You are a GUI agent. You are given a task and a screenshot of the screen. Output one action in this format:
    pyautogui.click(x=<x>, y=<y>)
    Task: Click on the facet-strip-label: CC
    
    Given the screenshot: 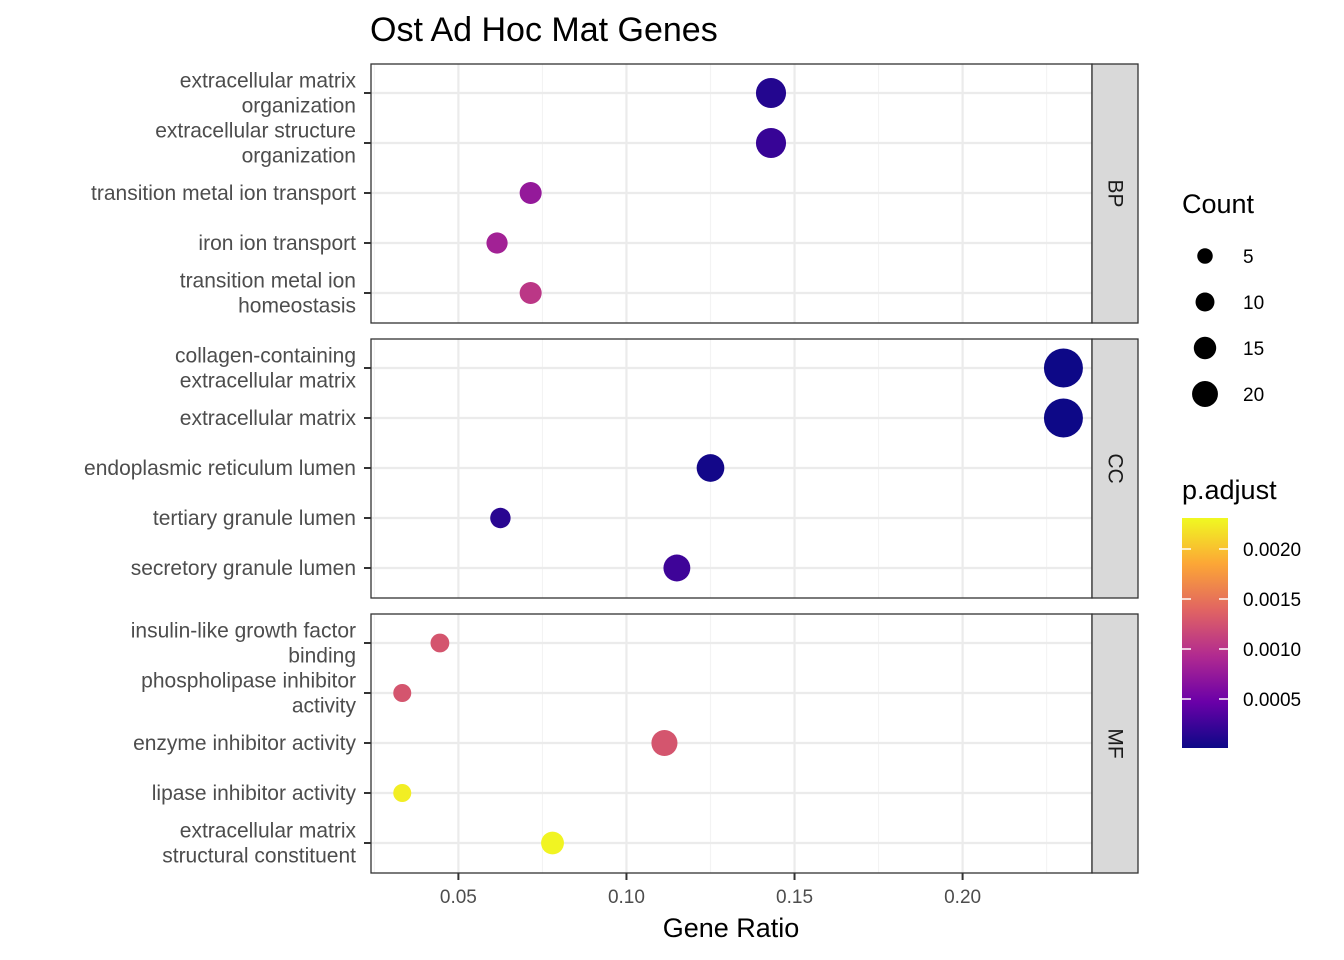 What is the action you would take?
    pyautogui.click(x=1115, y=468)
    